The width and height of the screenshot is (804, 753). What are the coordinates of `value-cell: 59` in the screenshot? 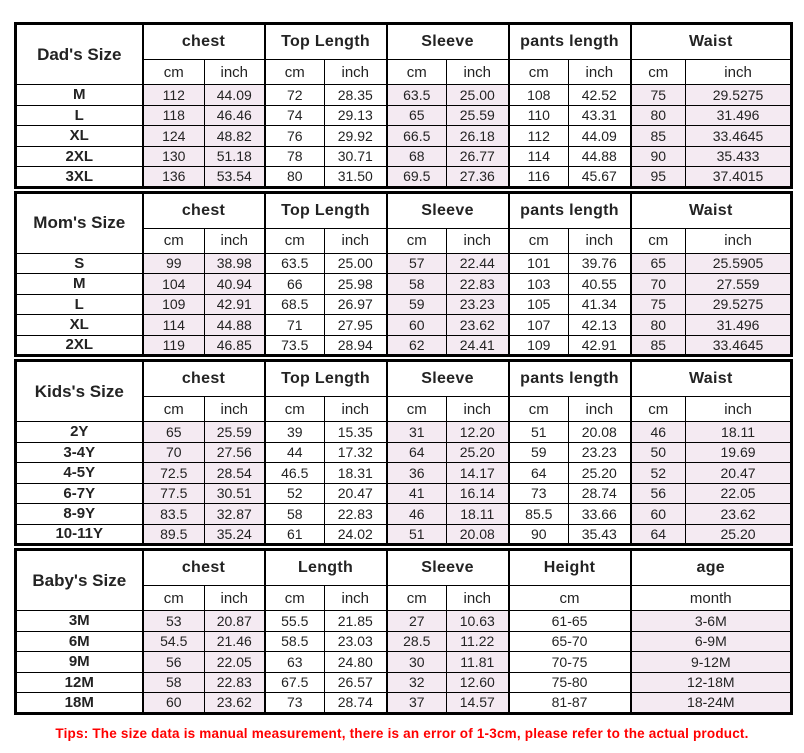 It's located at (538, 452).